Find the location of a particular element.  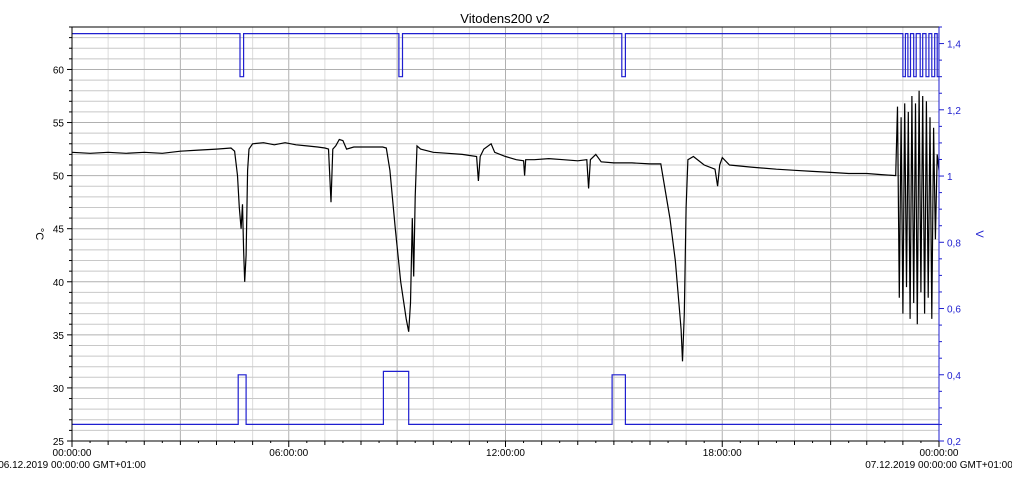

y-left-tick-label: 60 is located at coordinates (59, 70).